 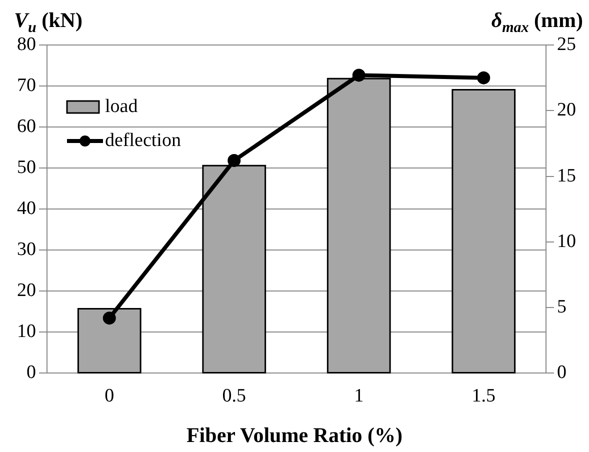 What do you see at coordinates (26, 167) in the screenshot?
I see `y-tick-label: 50` at bounding box center [26, 167].